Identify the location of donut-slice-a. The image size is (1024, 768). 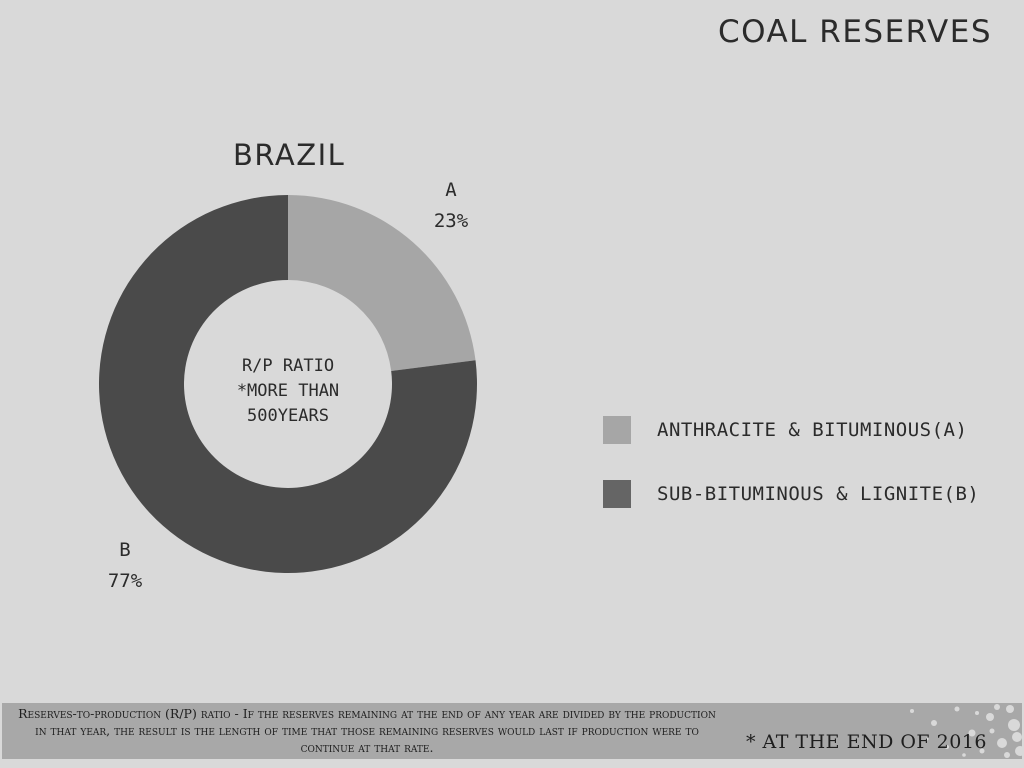
(382, 283).